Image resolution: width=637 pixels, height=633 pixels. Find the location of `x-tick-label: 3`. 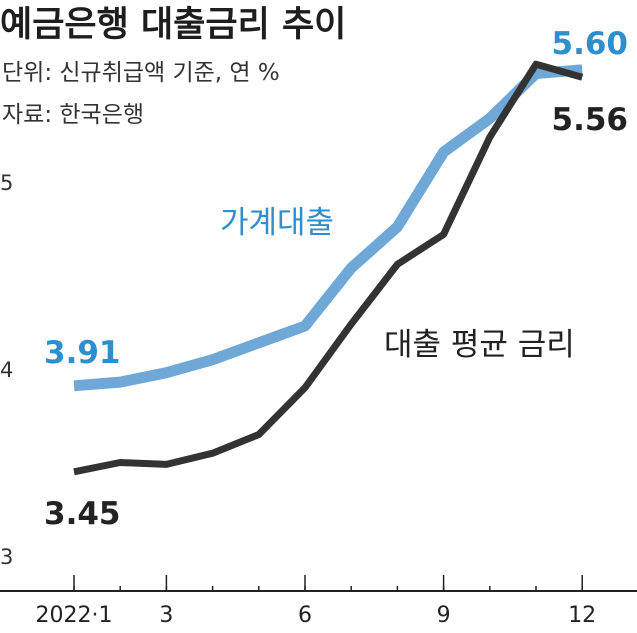

x-tick-label: 3 is located at coordinates (166, 615).